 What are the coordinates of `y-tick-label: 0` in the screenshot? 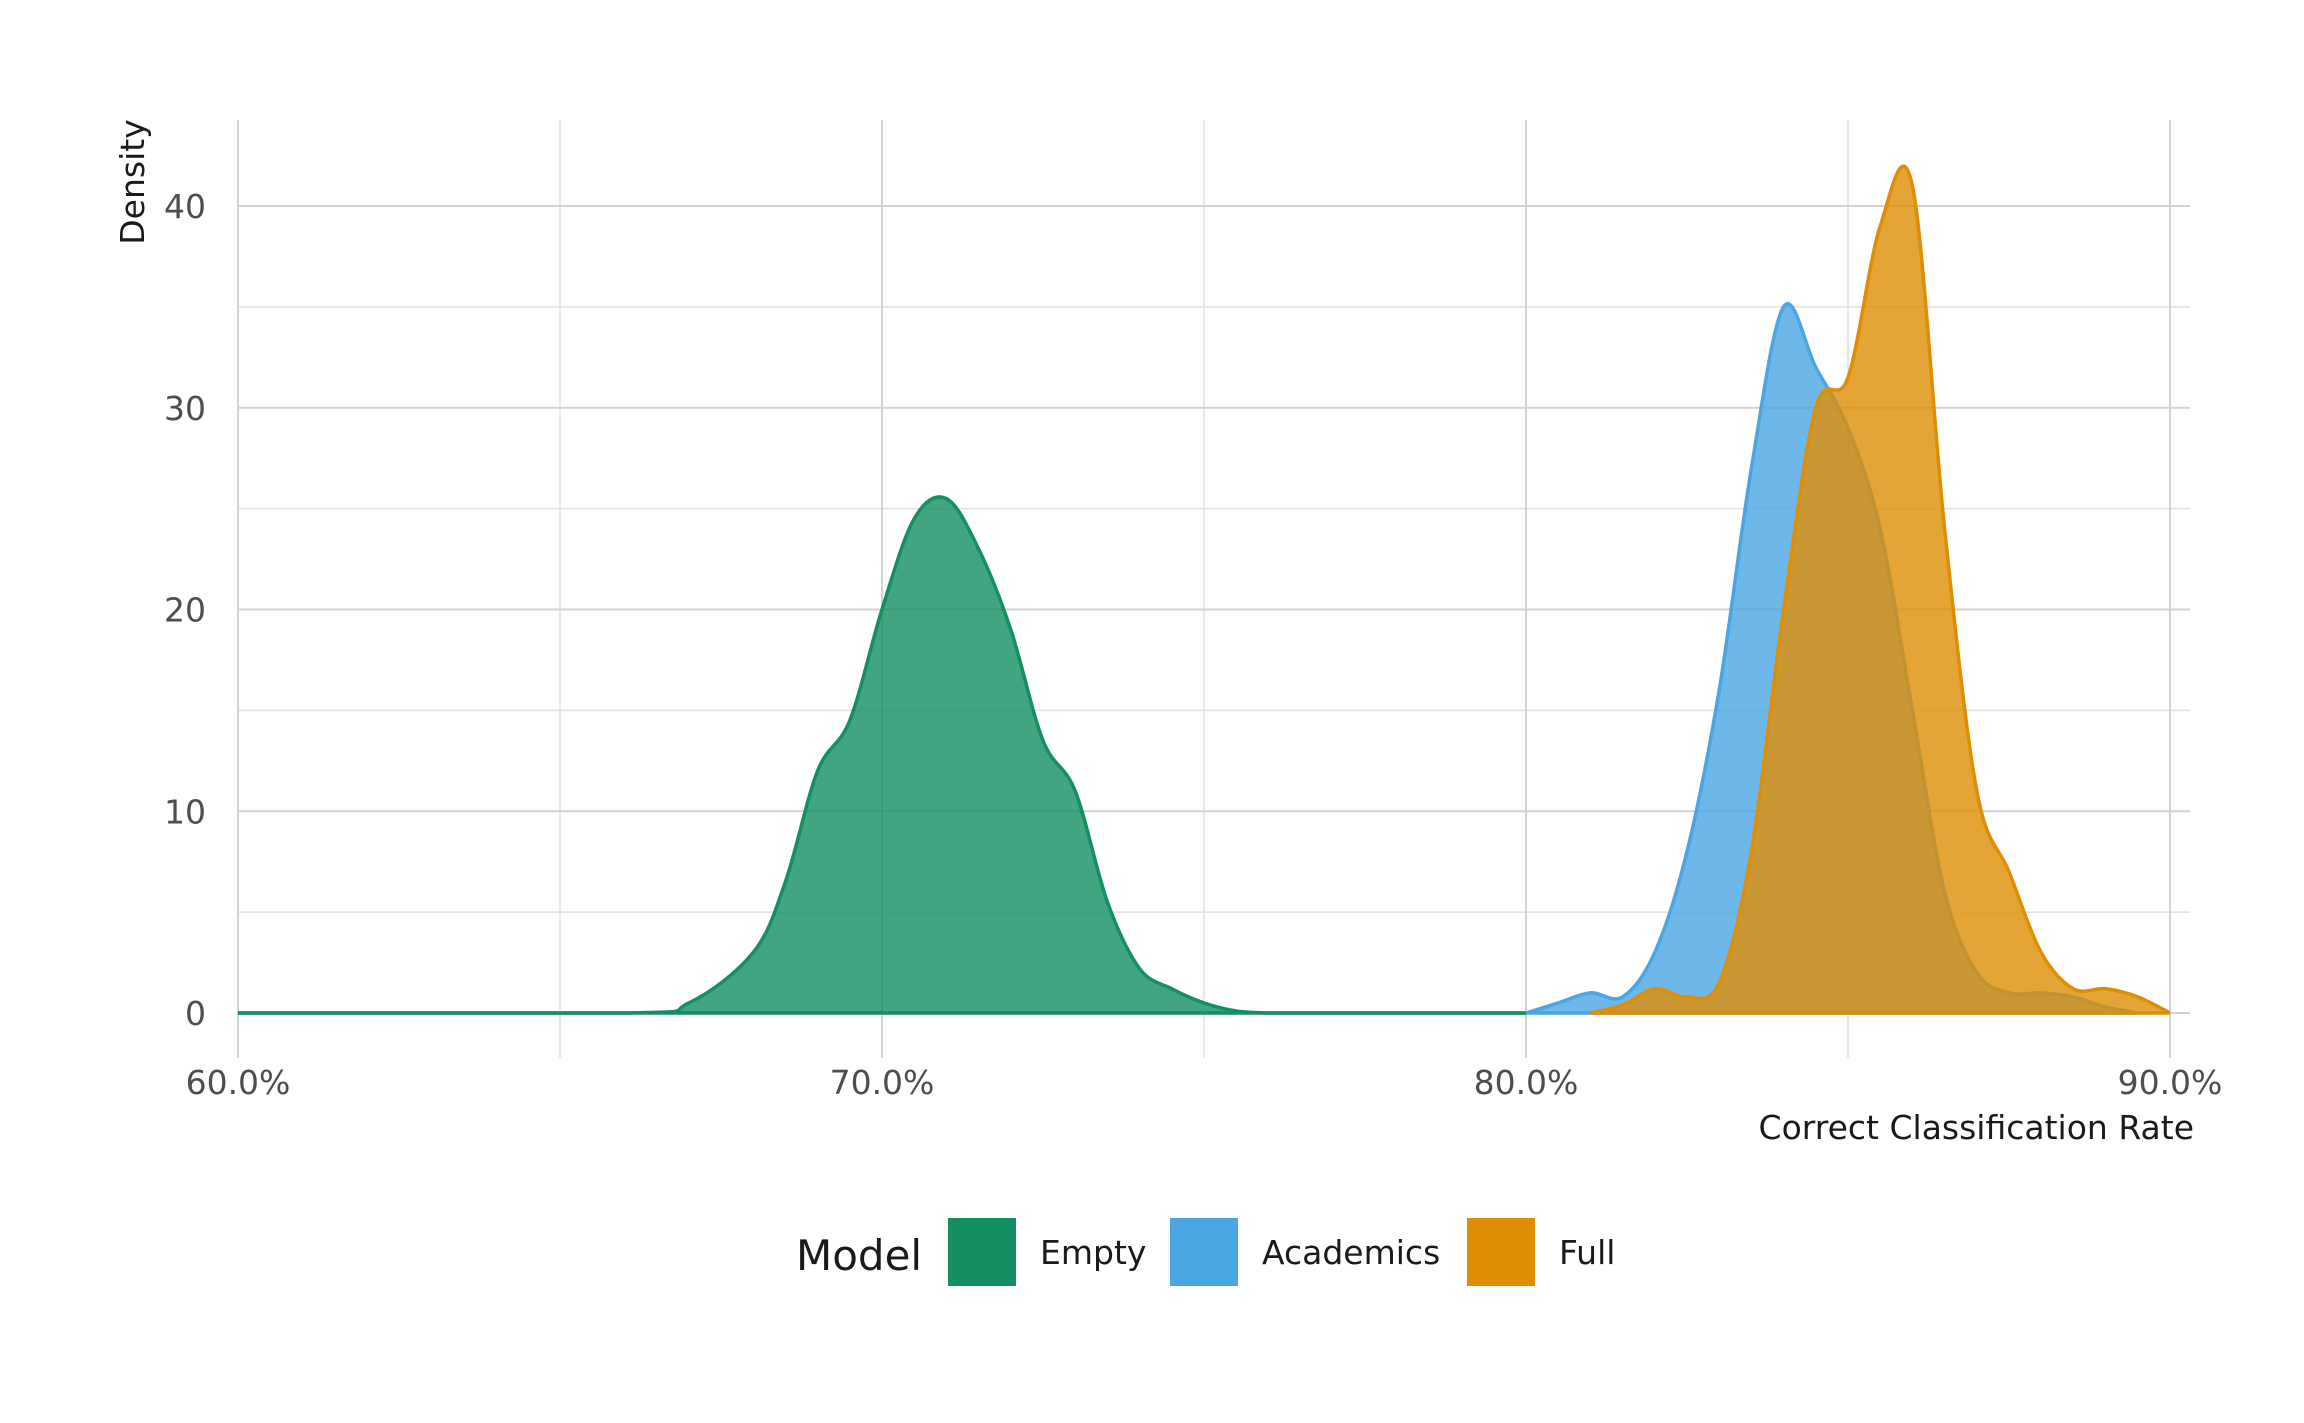 It's located at (195, 1013).